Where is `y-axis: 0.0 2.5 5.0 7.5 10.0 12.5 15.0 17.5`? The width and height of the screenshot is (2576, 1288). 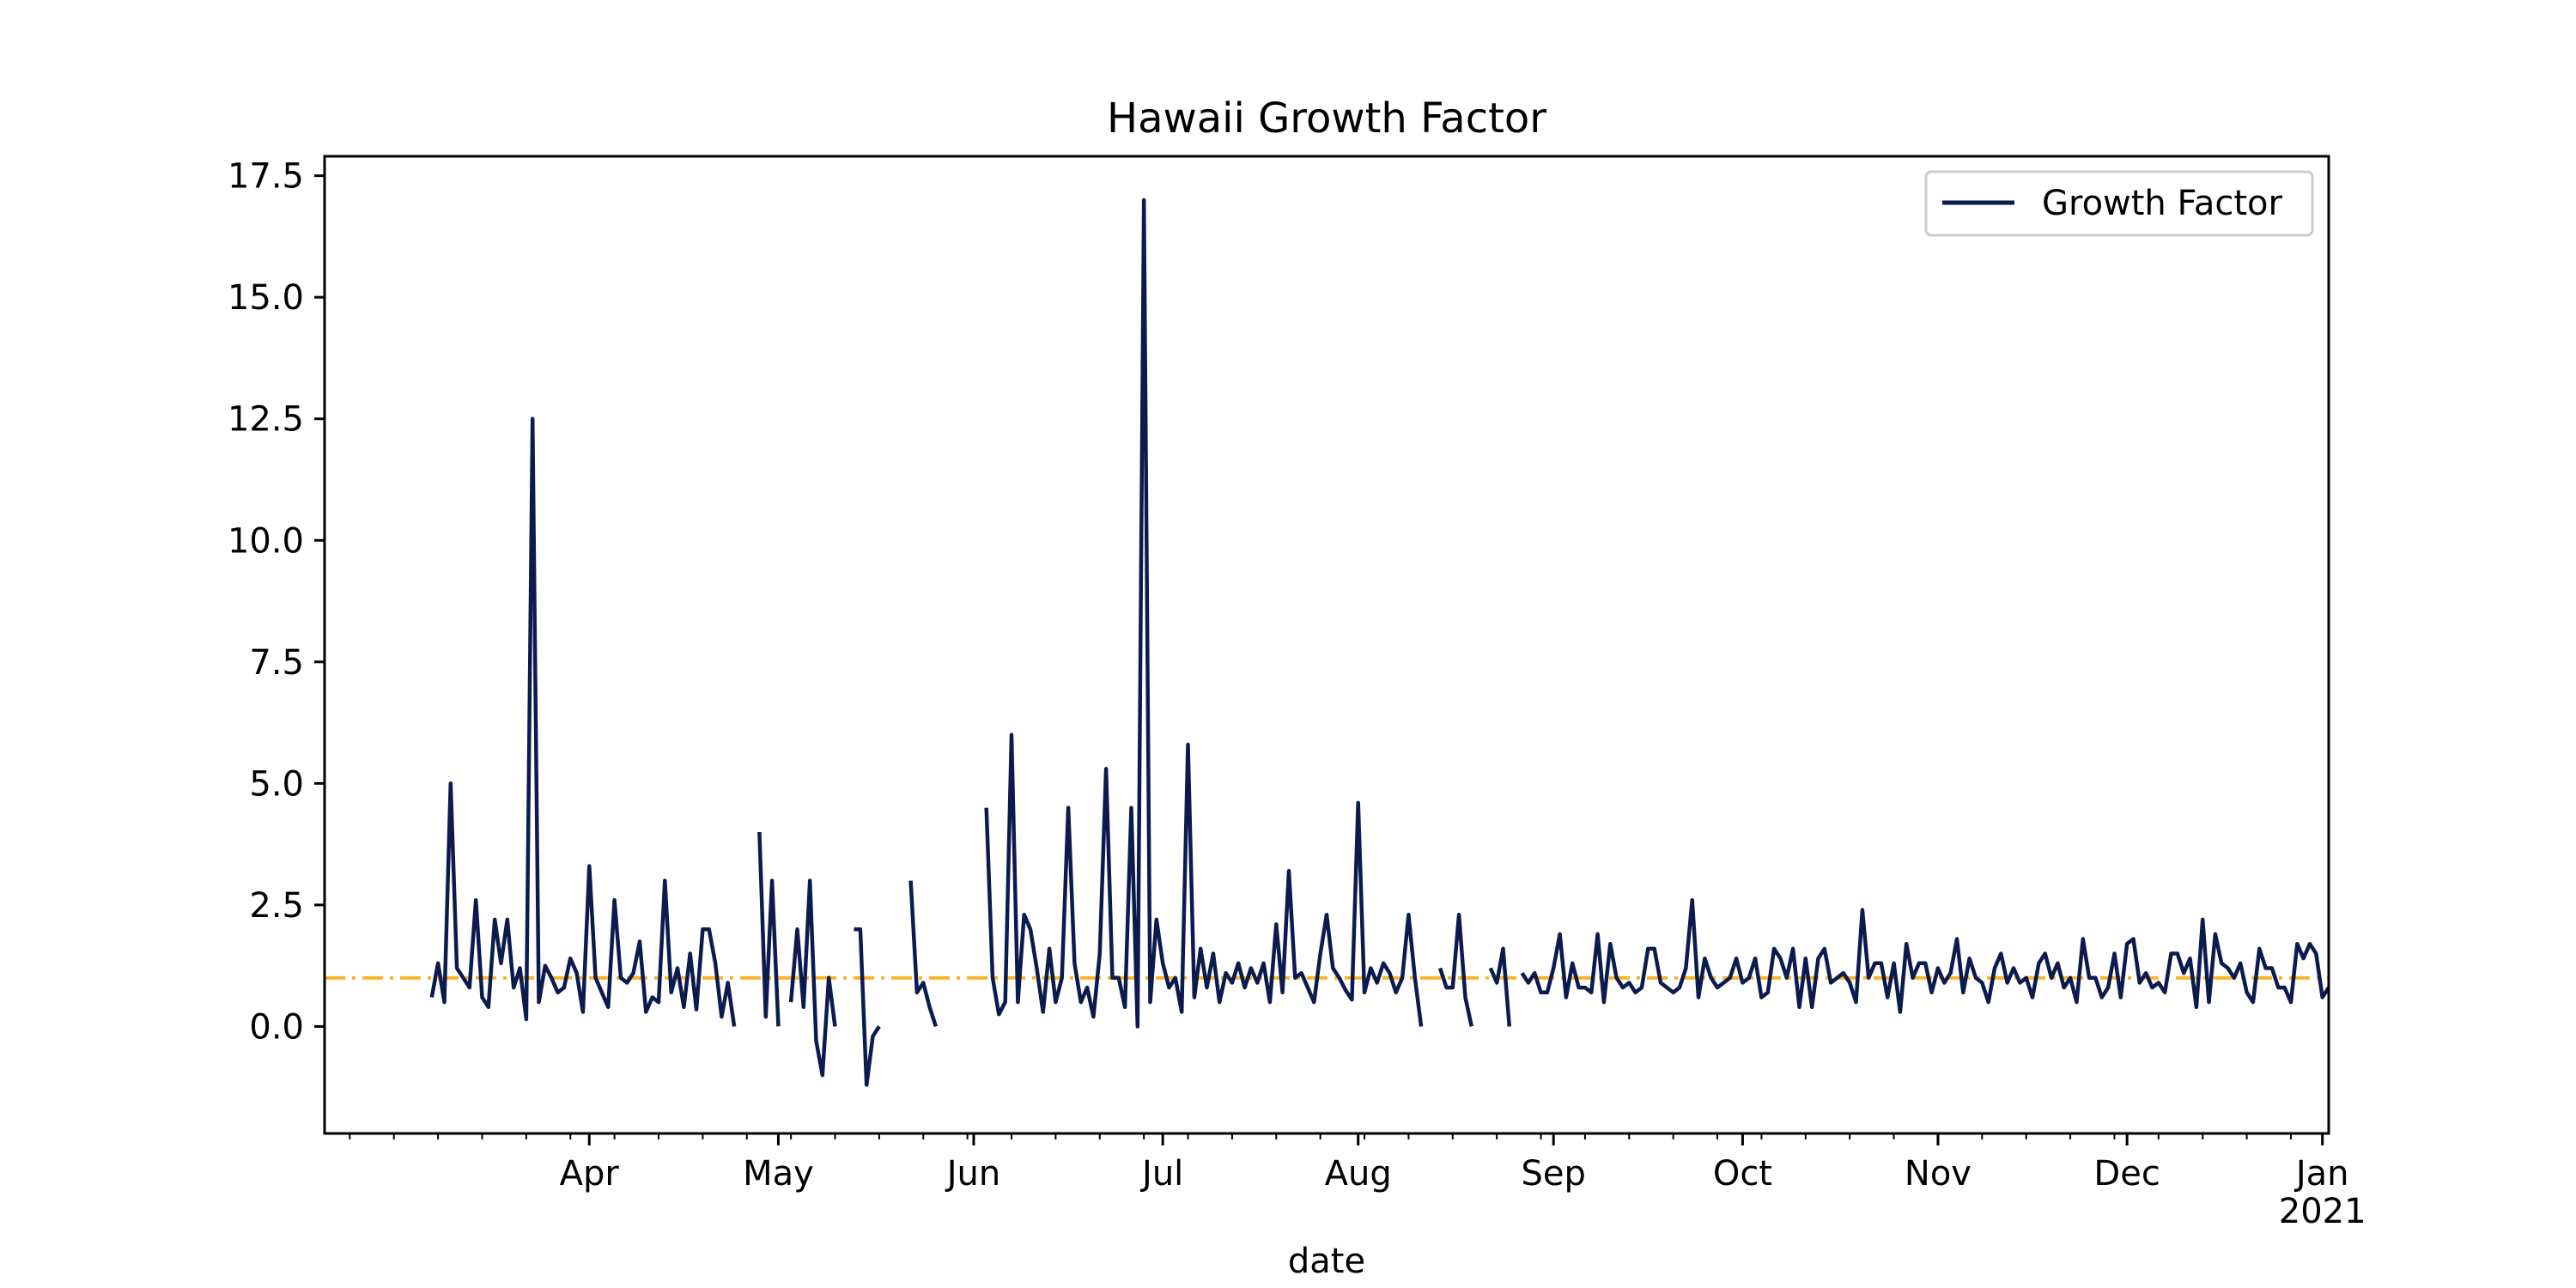
y-axis: 0.0 2.5 5.0 7.5 10.0 12.5 15.0 17.5 is located at coordinates (276, 602).